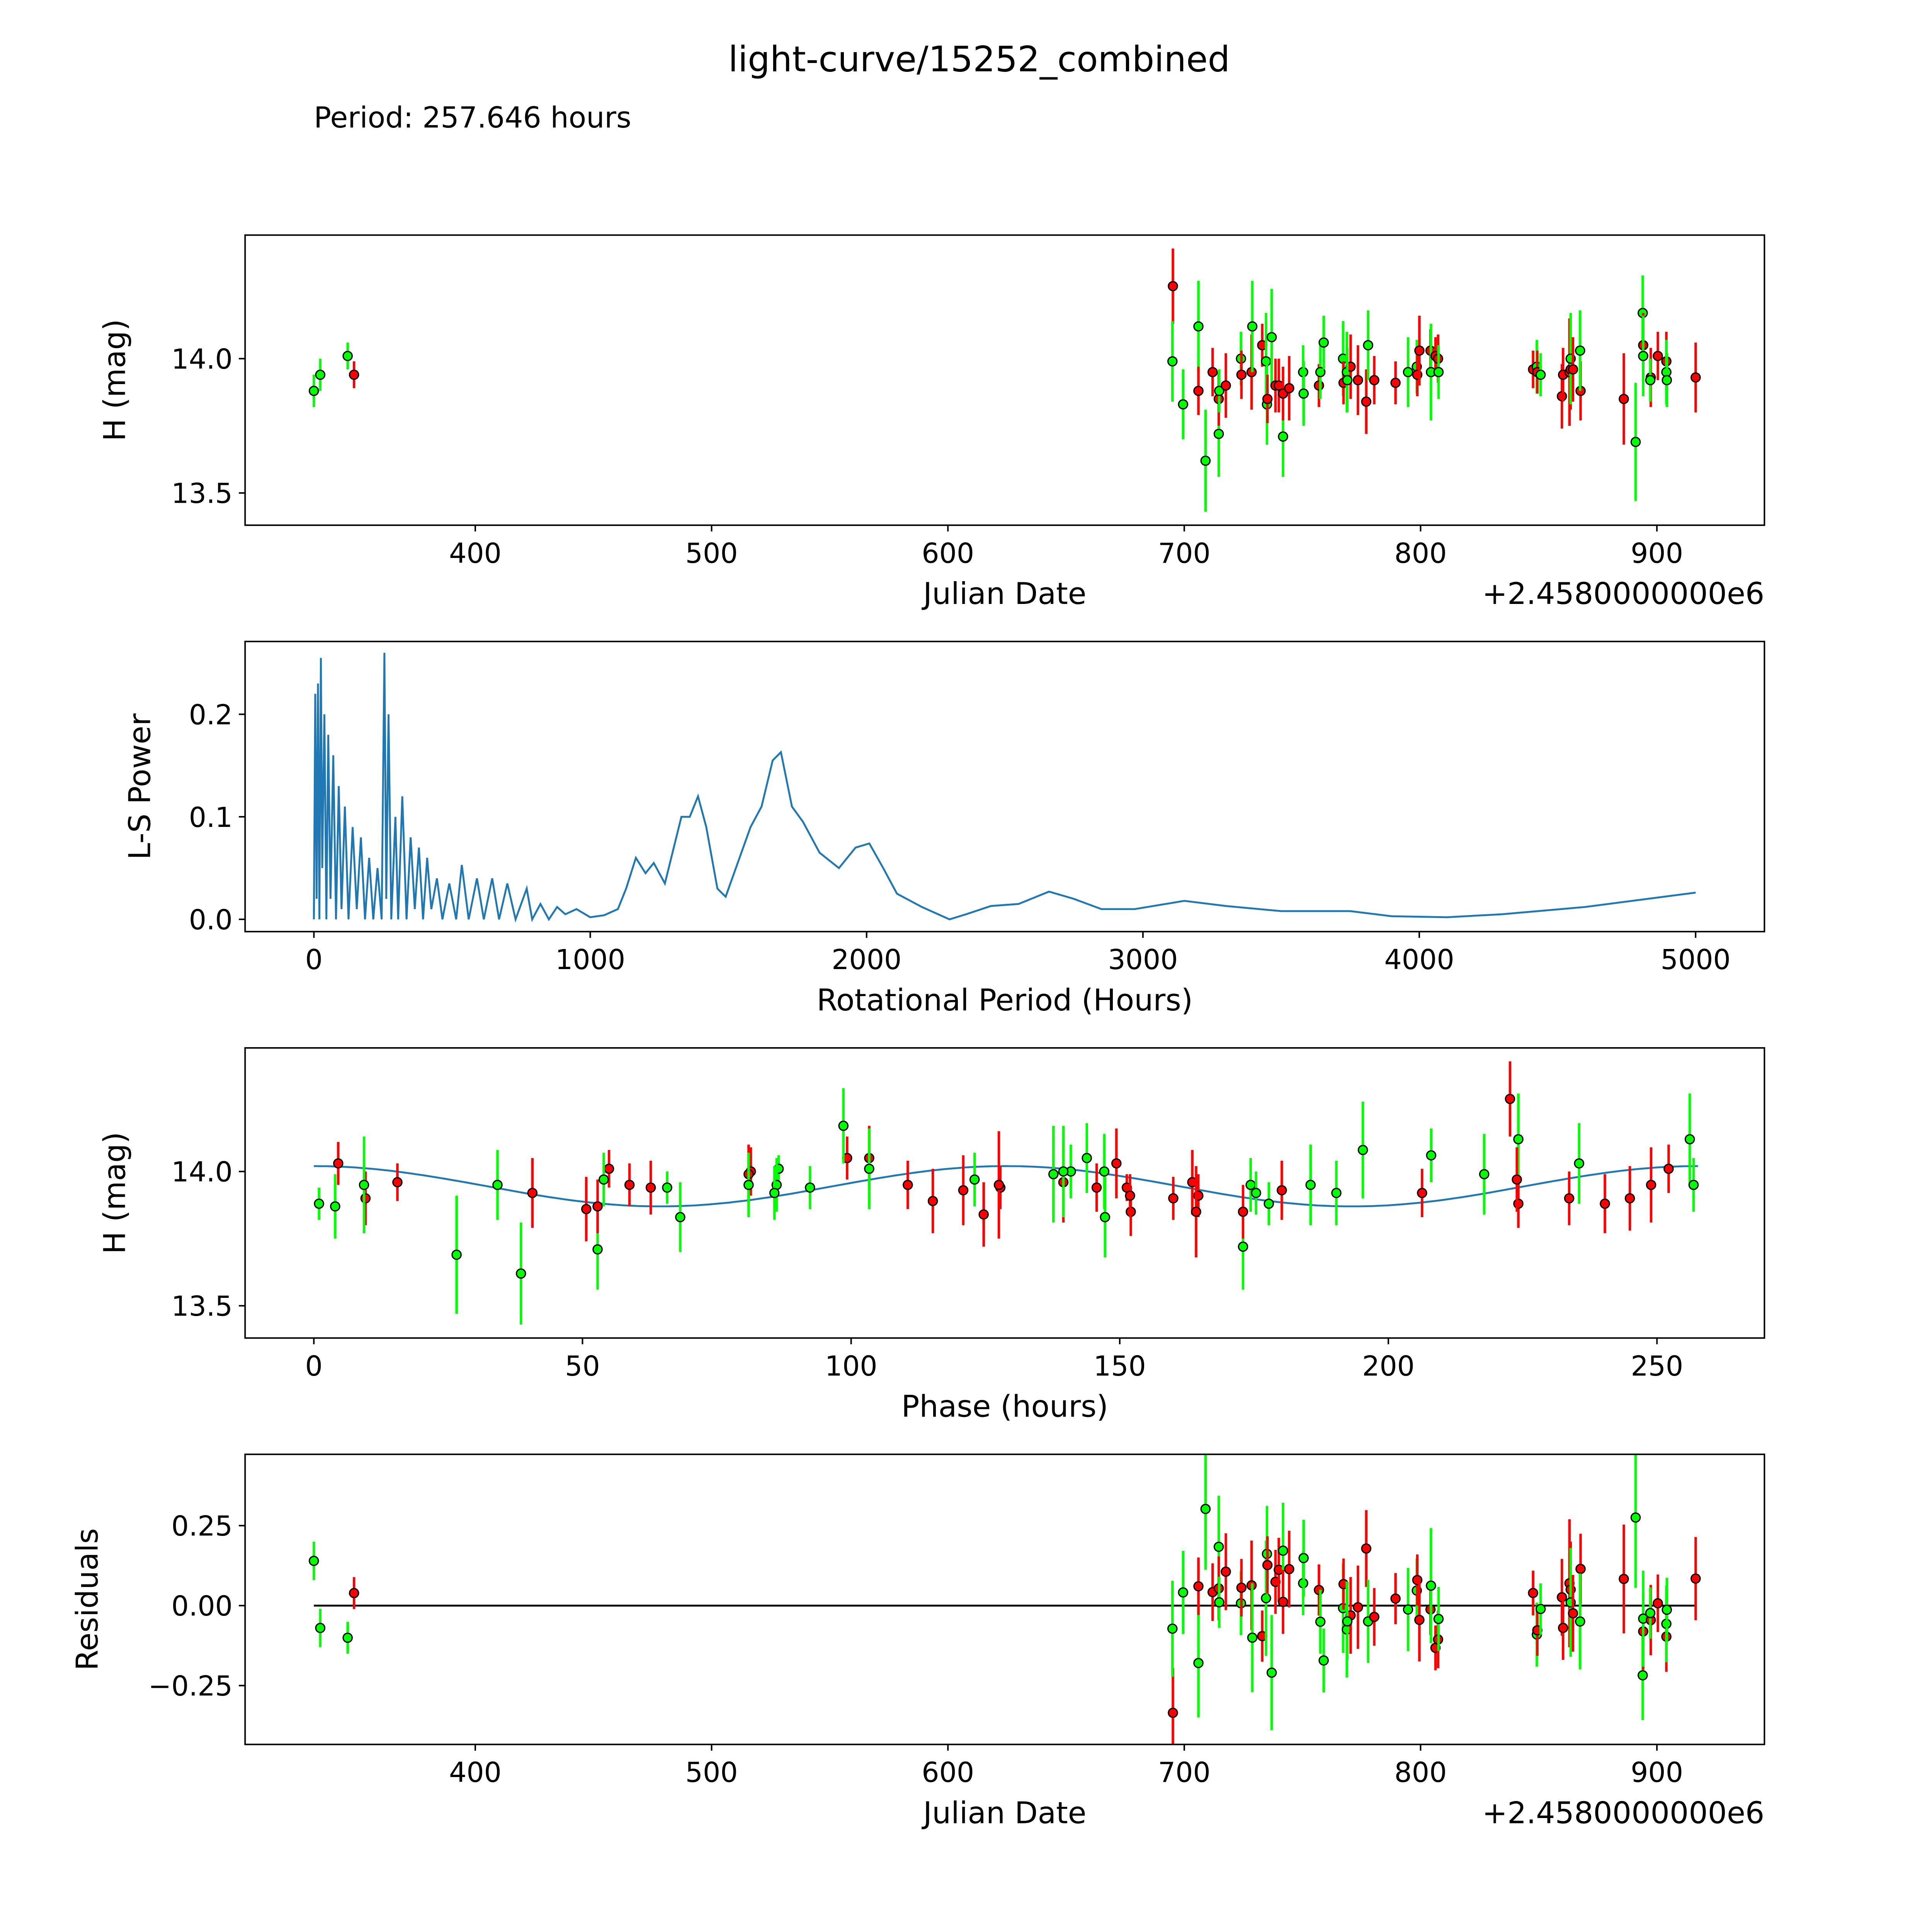 The height and width of the screenshot is (1932, 1932). Describe the element at coordinates (712, 553) in the screenshot. I see `x-tick-label: 500` at that location.